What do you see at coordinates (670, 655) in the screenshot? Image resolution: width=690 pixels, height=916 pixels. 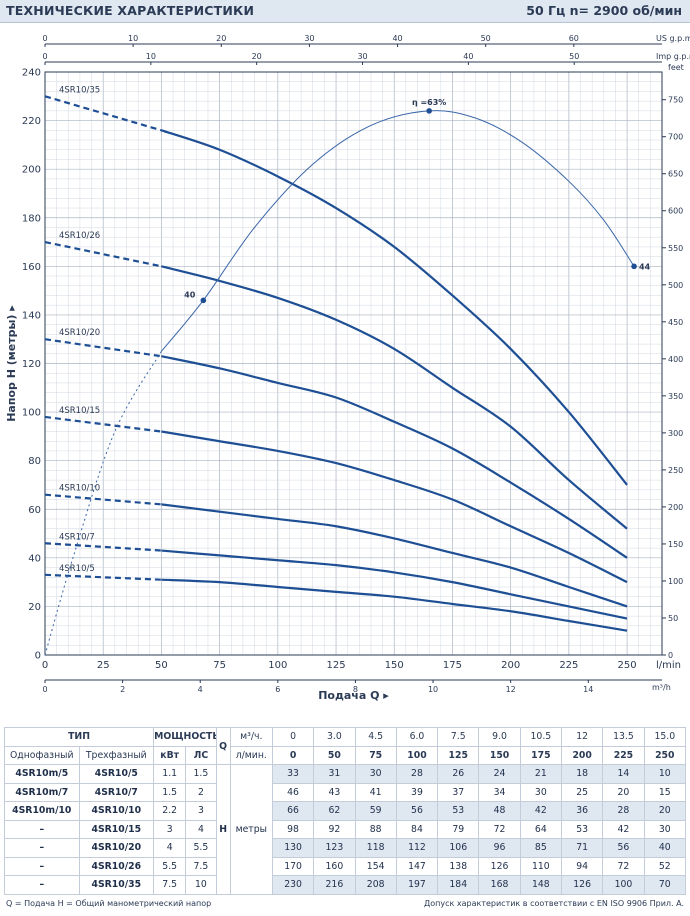 I see `y2-tick-label: 0` at bounding box center [670, 655].